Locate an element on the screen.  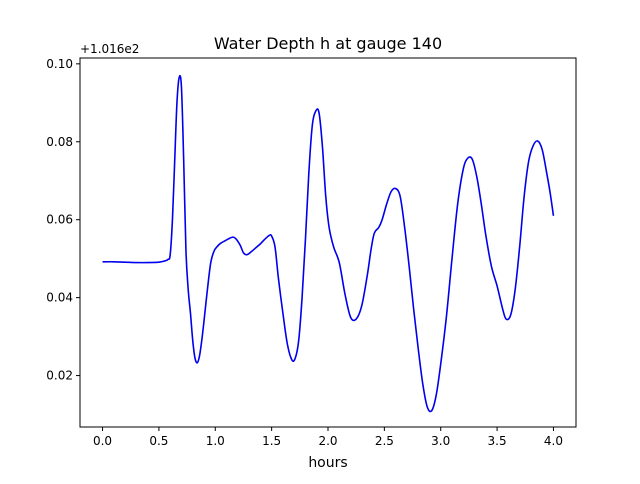
x-axis-label: hours is located at coordinates (327, 463).